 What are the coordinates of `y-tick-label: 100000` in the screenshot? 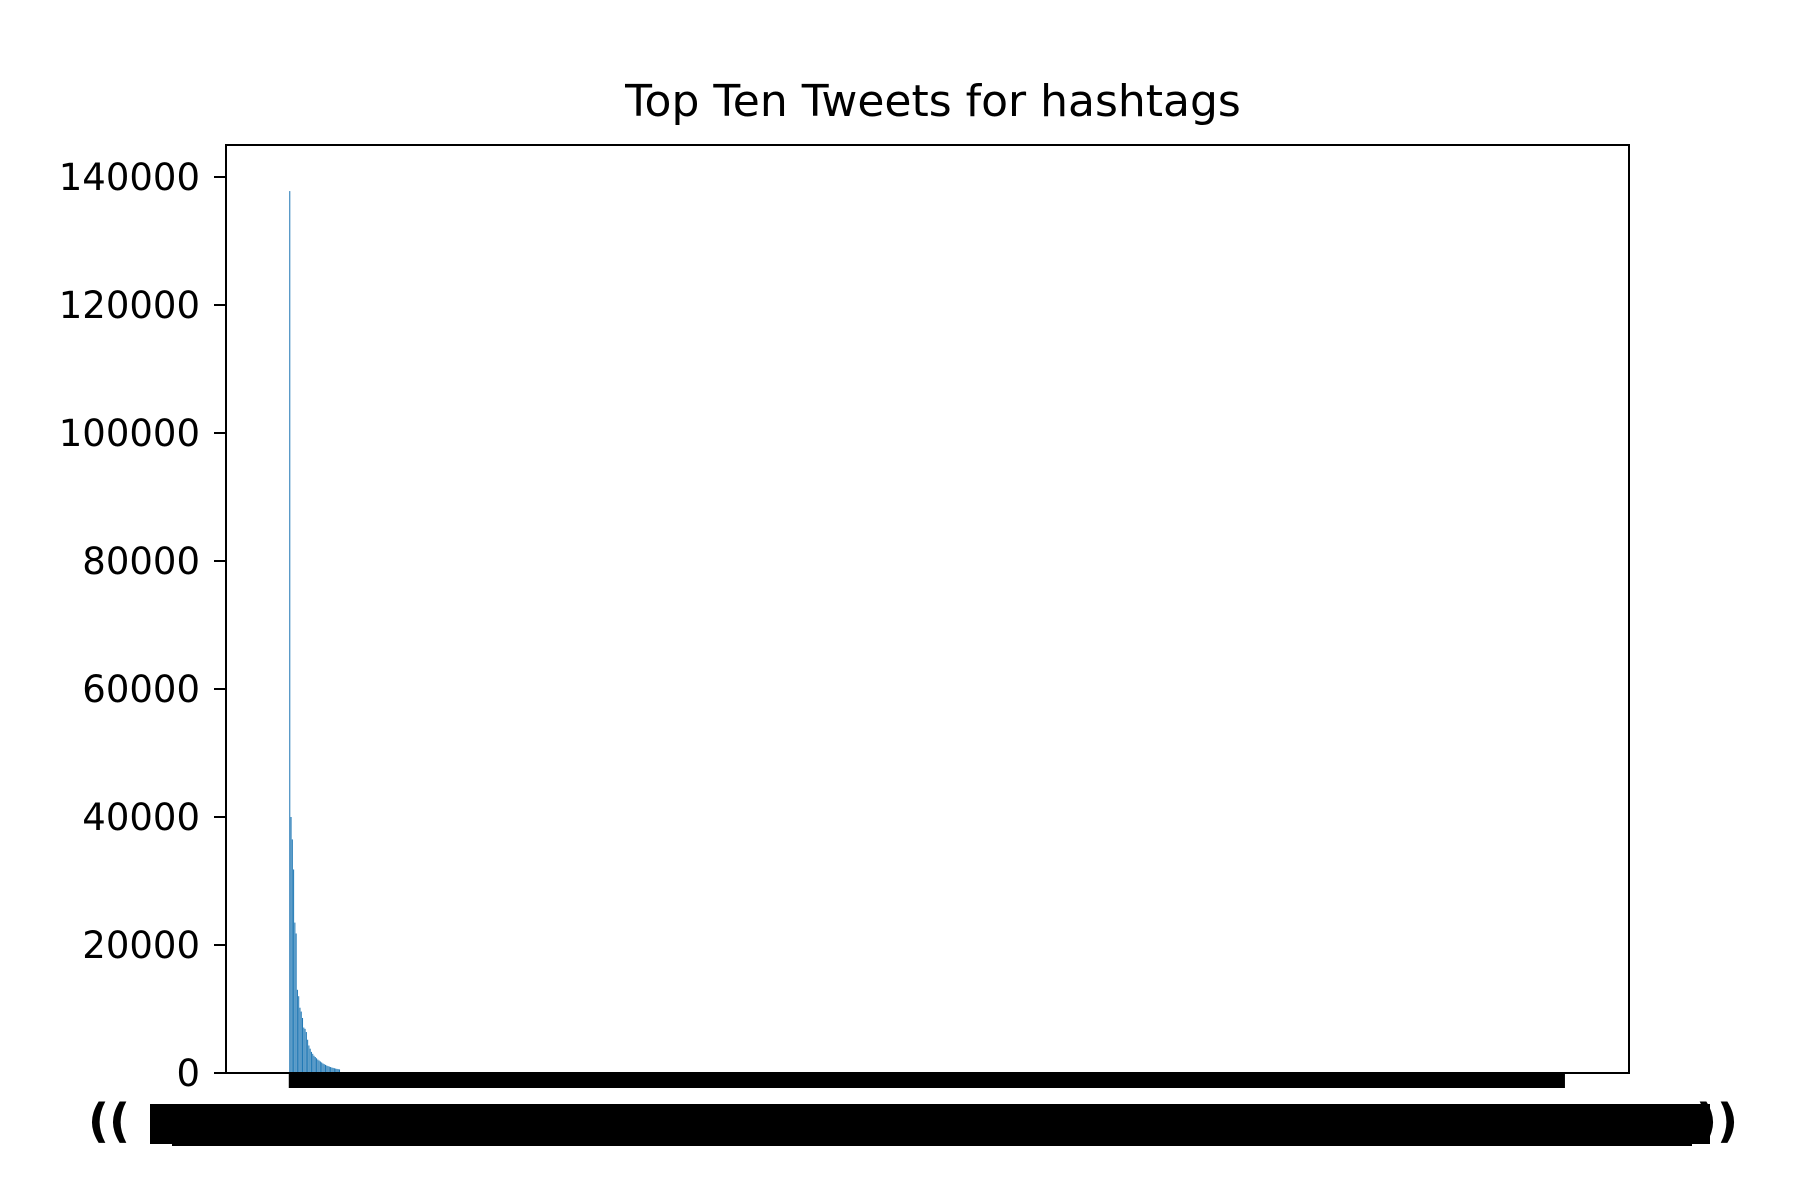 It's located at (129, 433).